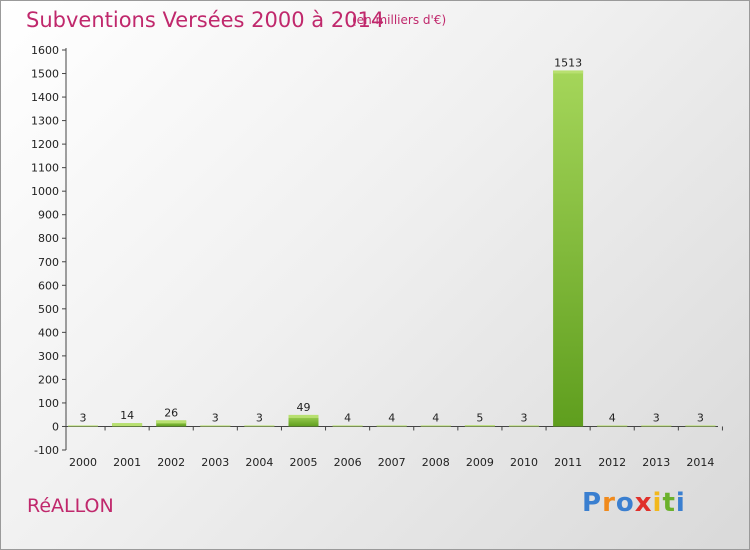 This screenshot has width=750, height=550. I want to click on x-tick-label: 2014, so click(700, 462).